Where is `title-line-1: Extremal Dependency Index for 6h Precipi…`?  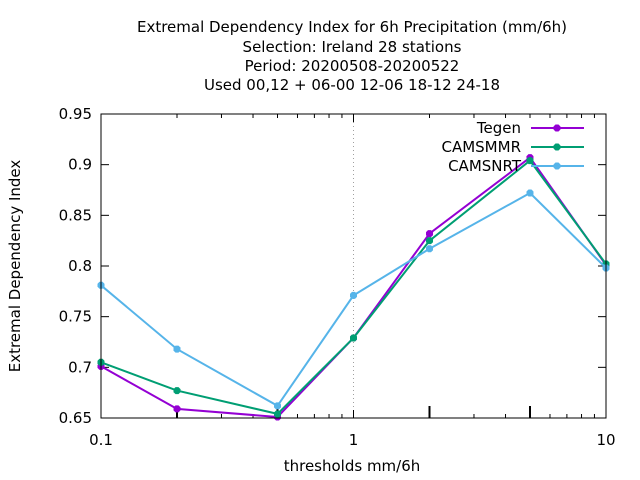 title-line-1: Extremal Dependency Index for 6h Precipi… is located at coordinates (352, 27).